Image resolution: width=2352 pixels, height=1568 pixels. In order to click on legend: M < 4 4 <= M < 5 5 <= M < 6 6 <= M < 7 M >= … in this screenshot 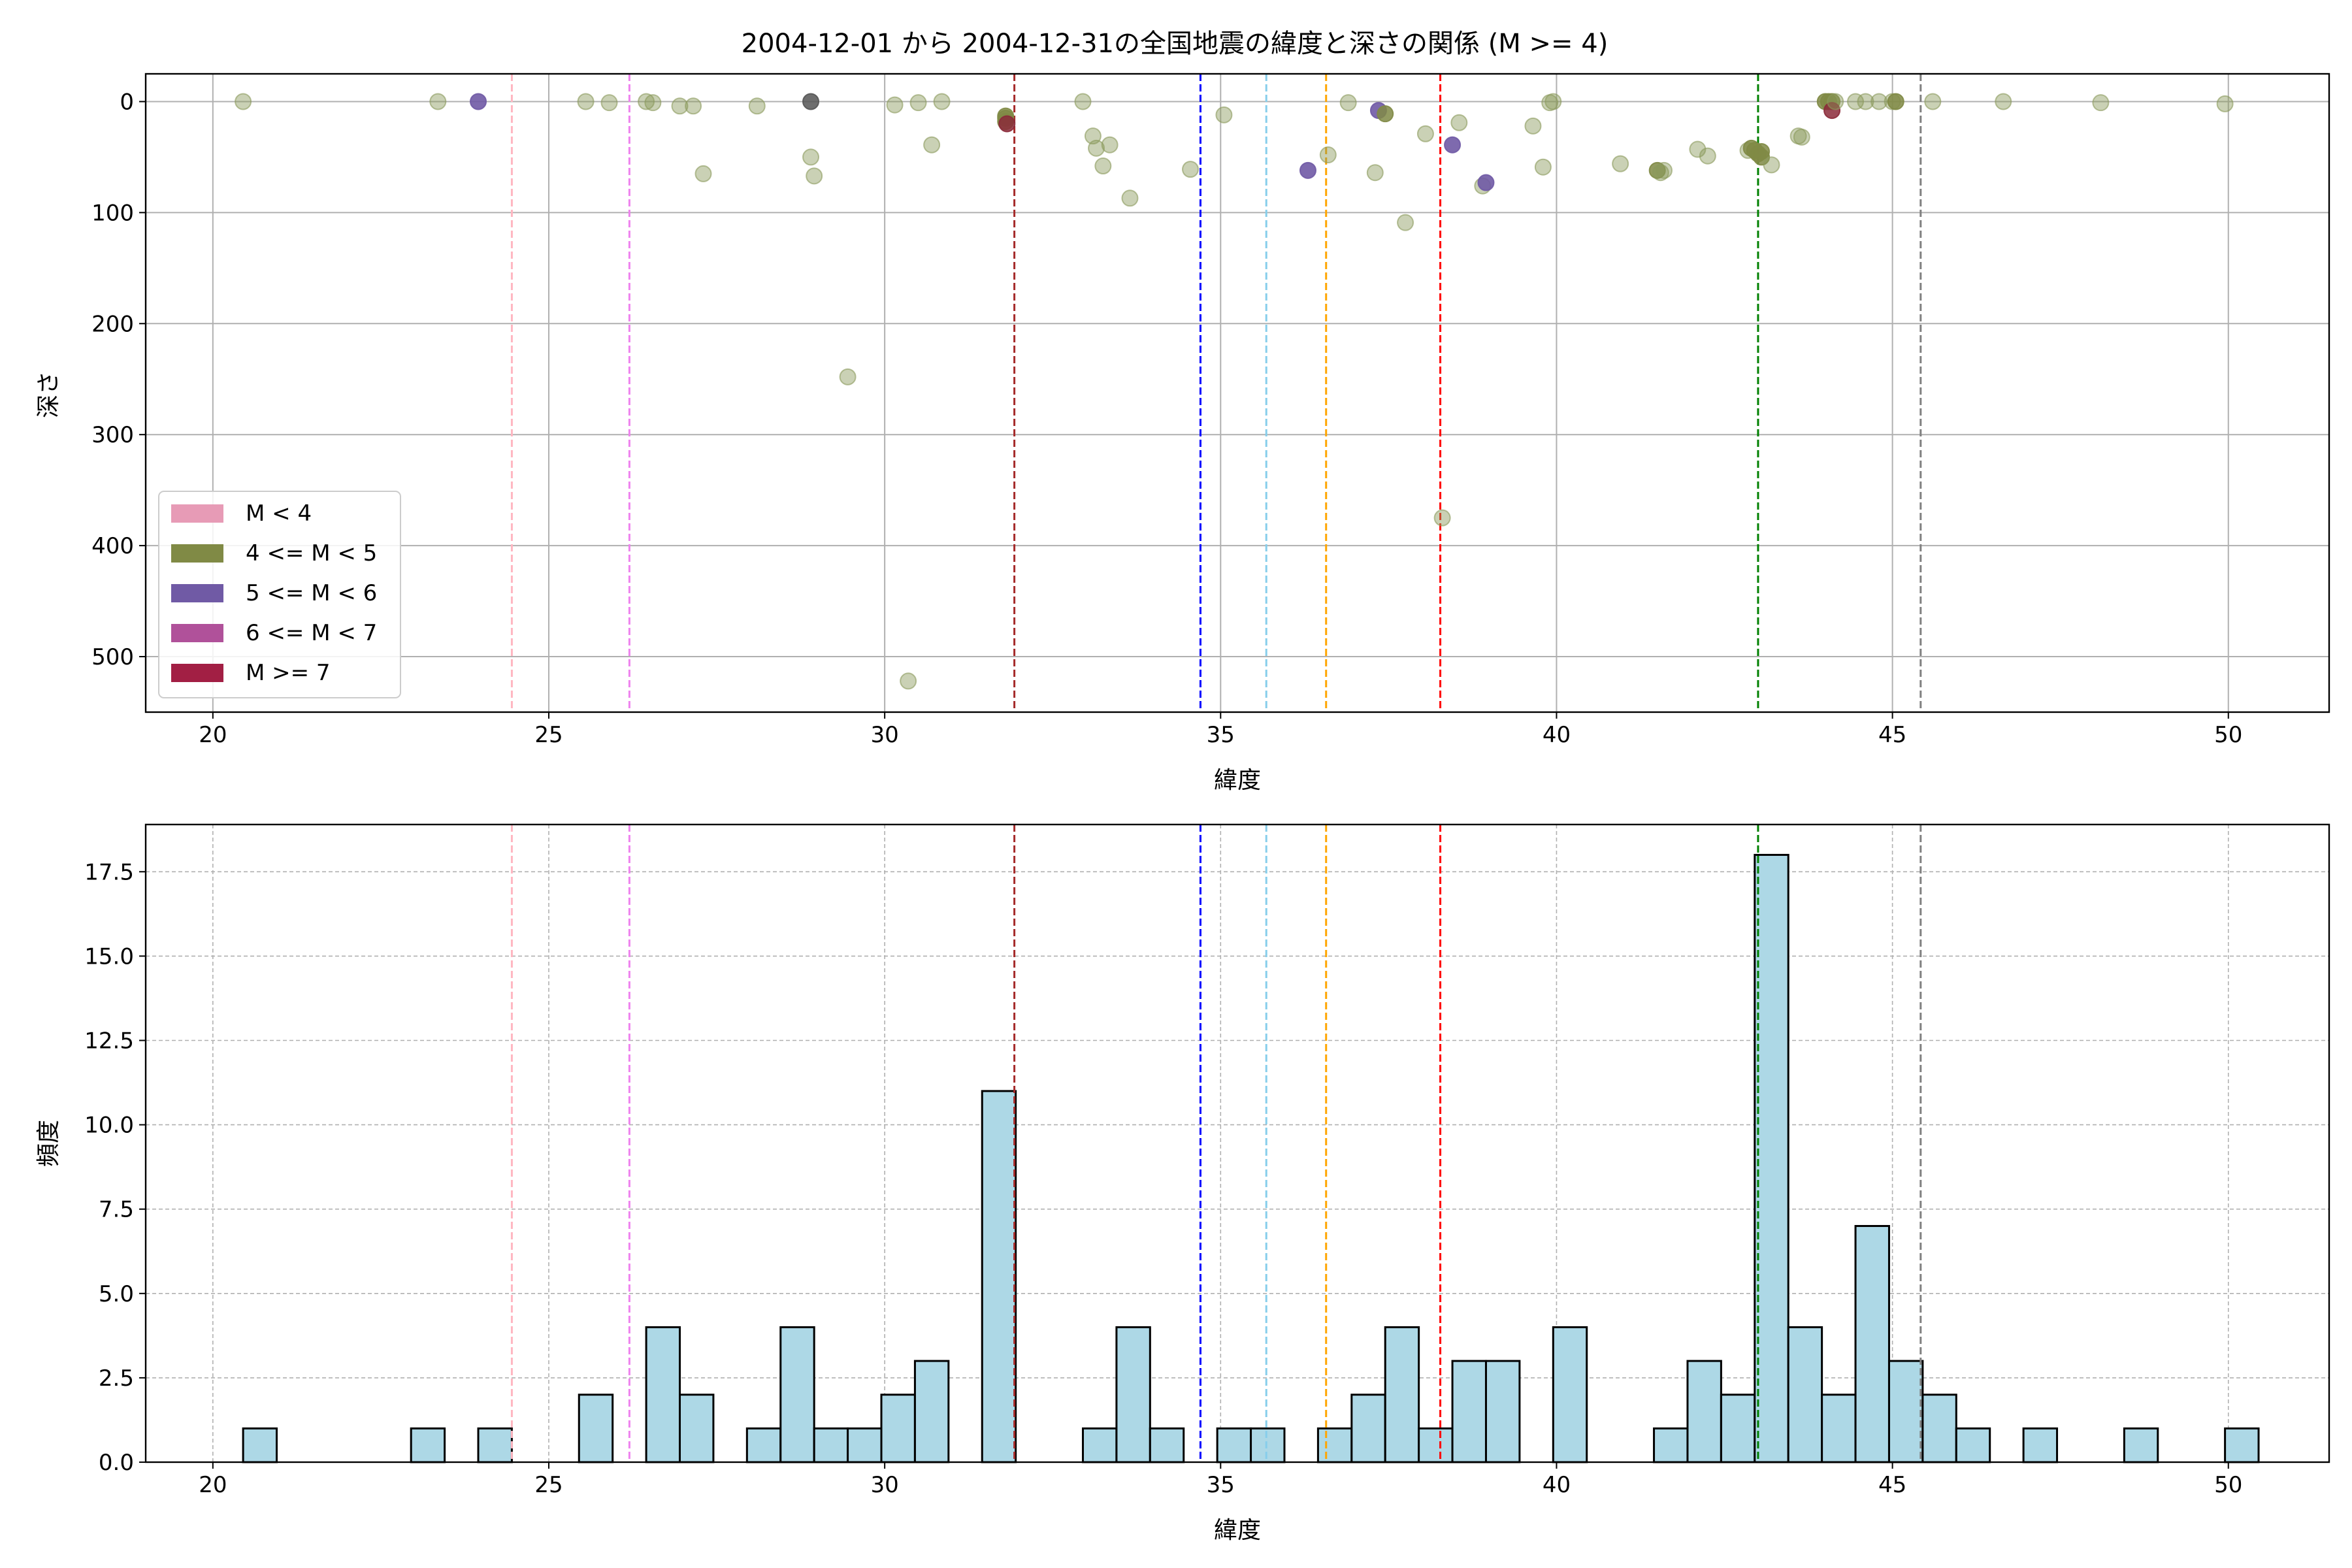, I will do `click(279, 594)`.